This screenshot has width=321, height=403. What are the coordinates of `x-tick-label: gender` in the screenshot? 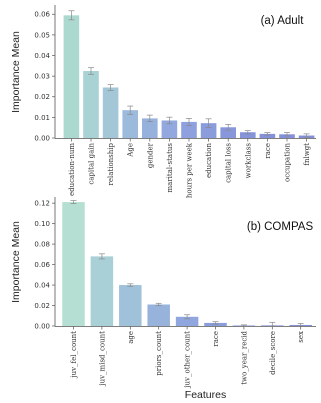 It's located at (150, 155).